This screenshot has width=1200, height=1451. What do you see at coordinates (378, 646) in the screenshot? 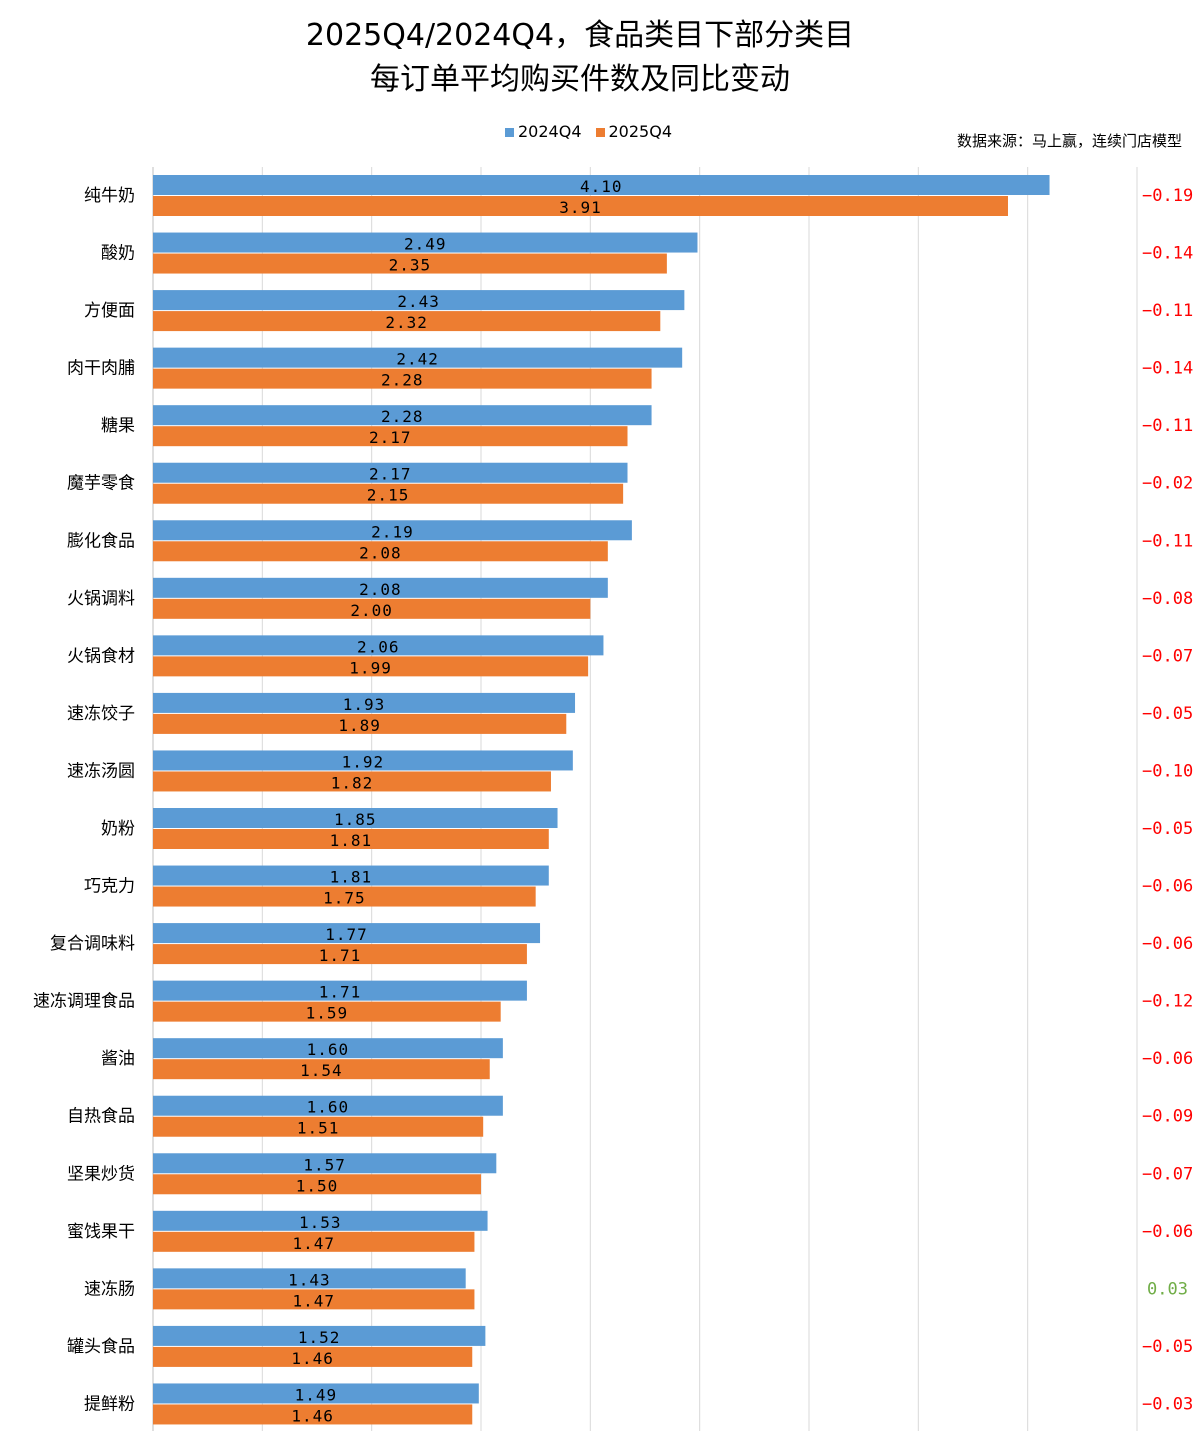
I see `data-label: 2.06` at bounding box center [378, 646].